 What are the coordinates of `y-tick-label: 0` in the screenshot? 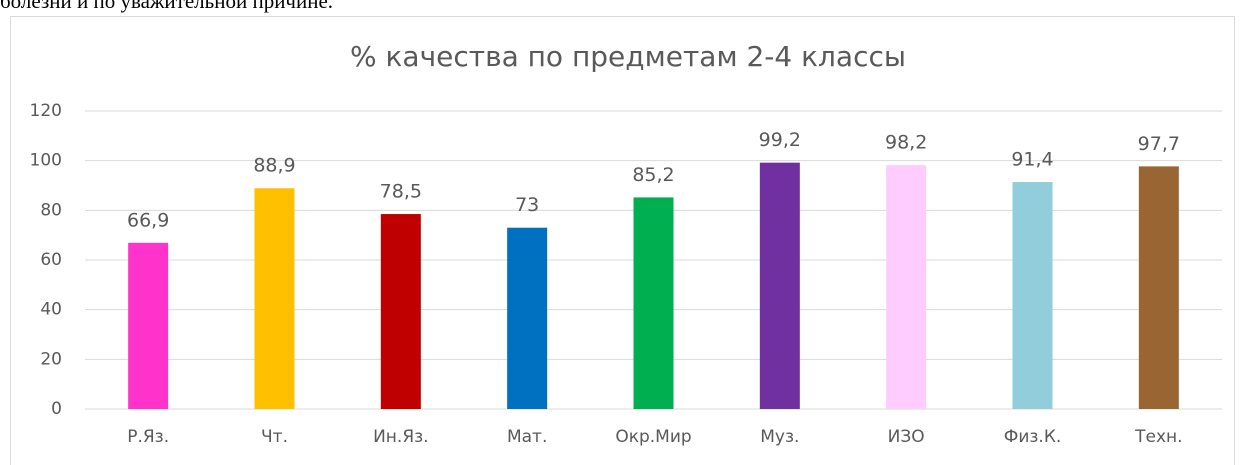 It's located at (56, 409).